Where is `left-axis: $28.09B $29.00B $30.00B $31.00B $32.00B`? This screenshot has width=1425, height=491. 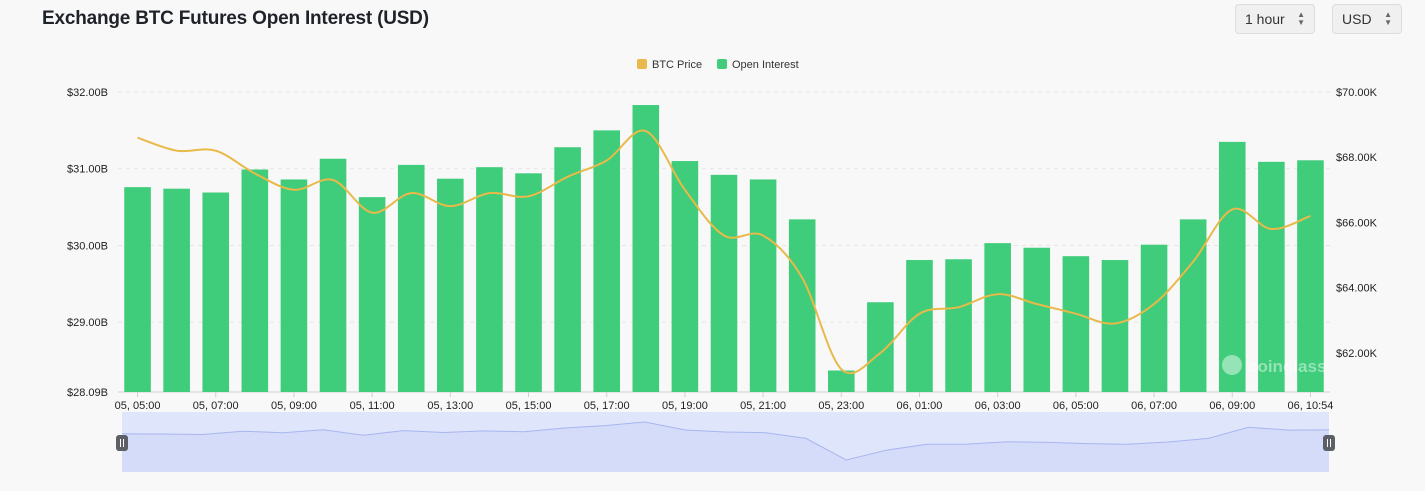
left-axis: $28.09B $29.00B $30.00B $31.00B $32.00B is located at coordinates (87, 243).